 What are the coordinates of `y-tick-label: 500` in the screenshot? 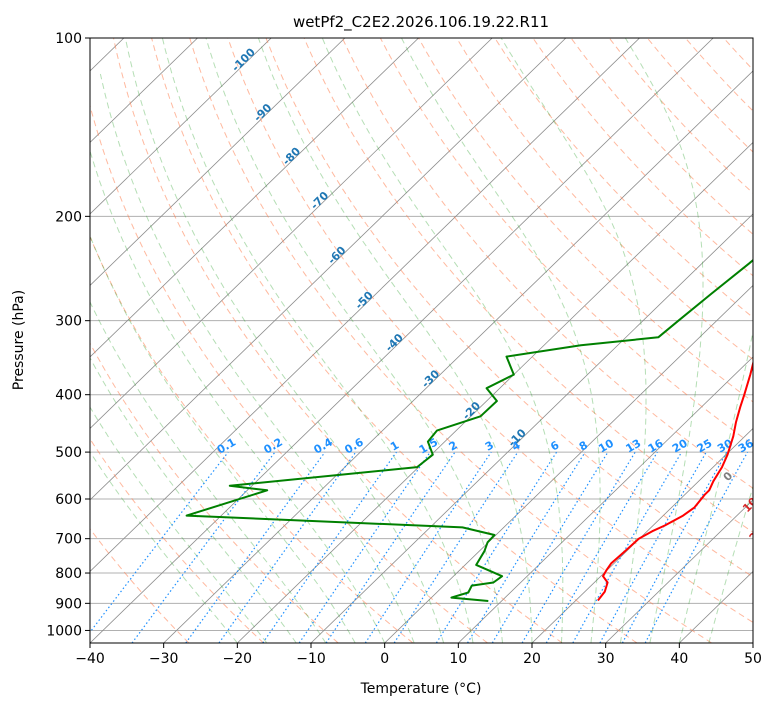 It's located at (68, 453).